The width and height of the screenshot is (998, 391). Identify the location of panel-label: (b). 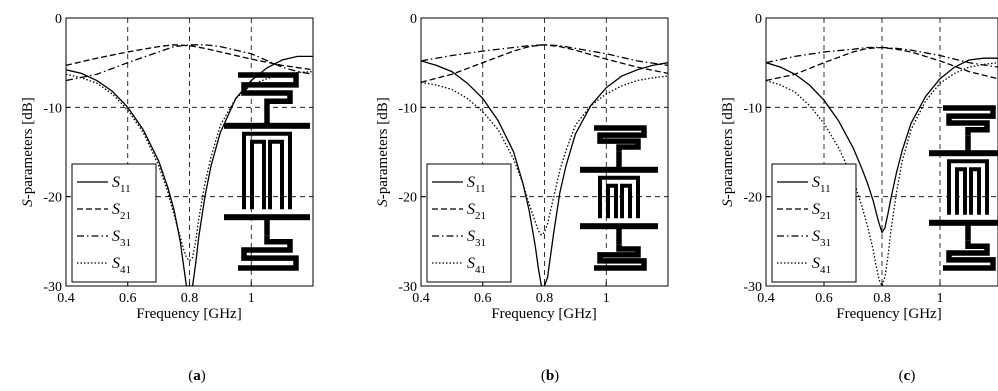
(550, 376).